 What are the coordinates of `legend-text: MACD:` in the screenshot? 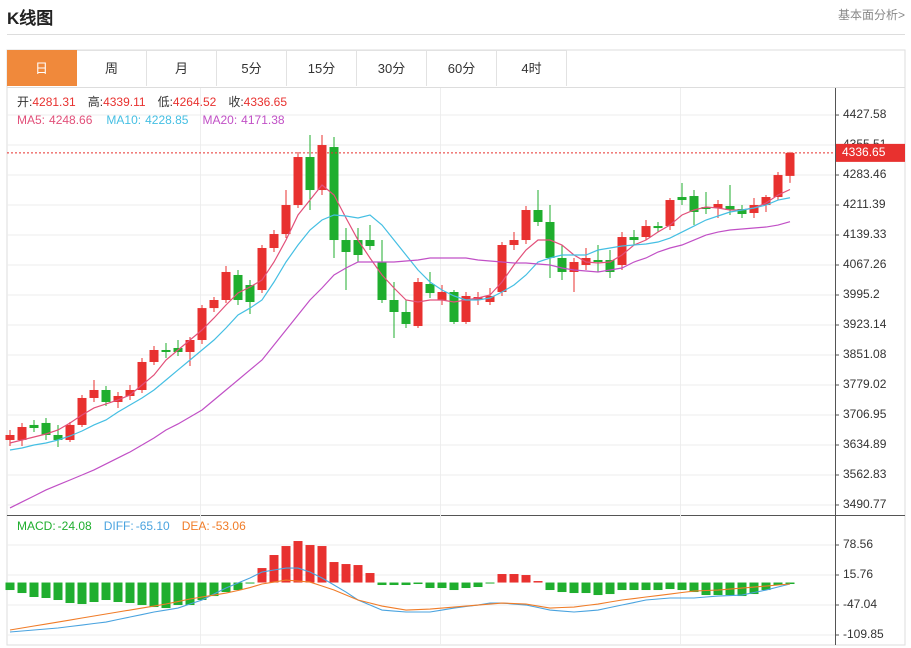 It's located at (36, 526).